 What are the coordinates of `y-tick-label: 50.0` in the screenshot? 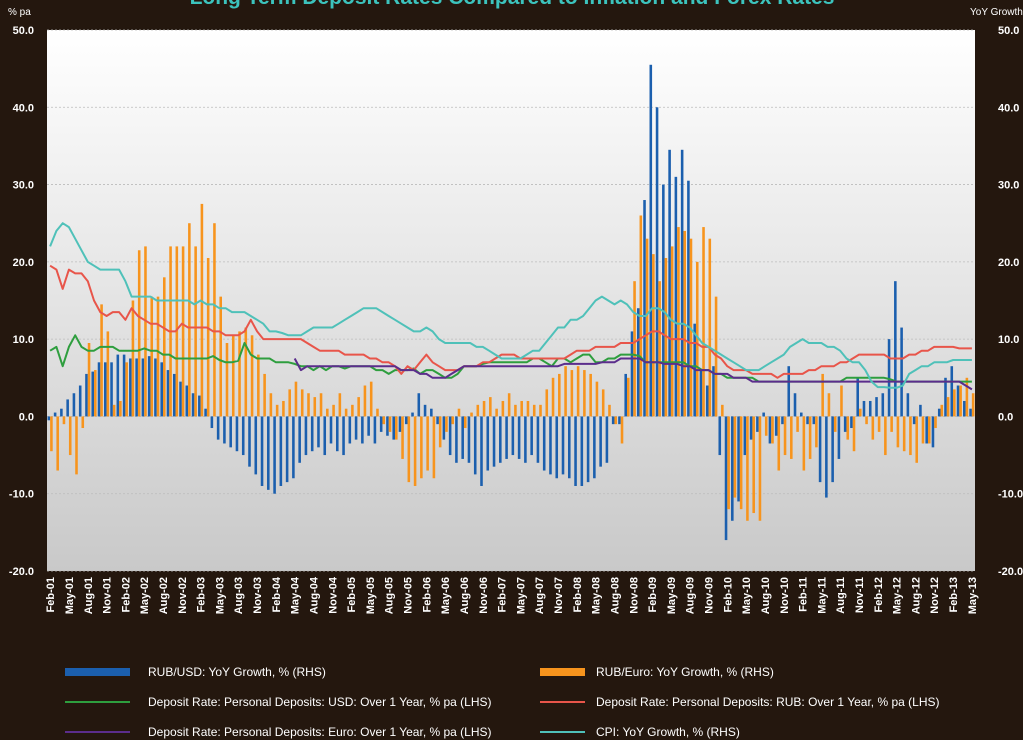 It's located at (23, 31).